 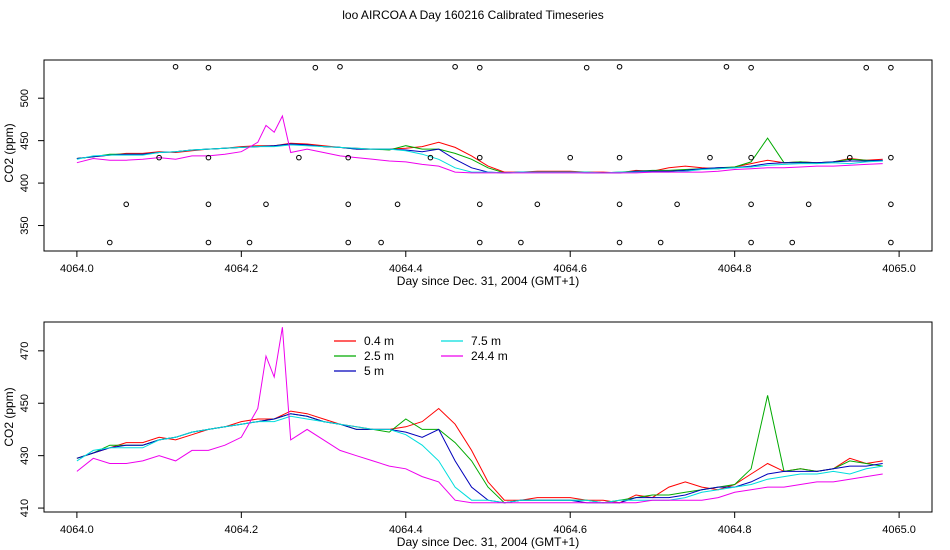 I want to click on legend-label-5-m: 5 m, so click(x=374, y=371).